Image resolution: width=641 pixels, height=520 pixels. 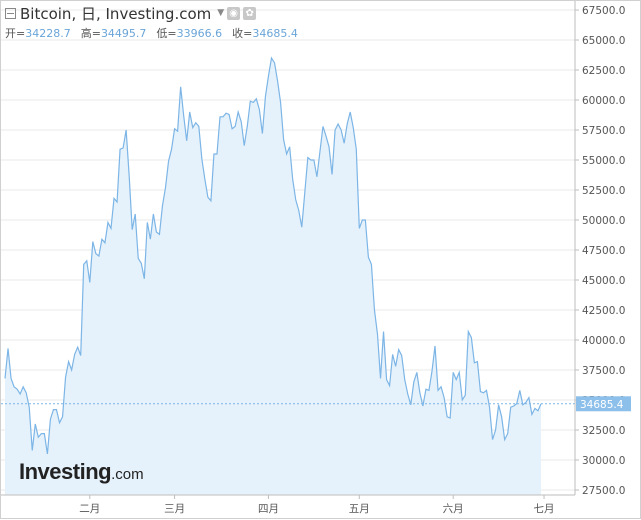 What do you see at coordinates (15, 33) in the screenshot?
I see `open-label: 开=` at bounding box center [15, 33].